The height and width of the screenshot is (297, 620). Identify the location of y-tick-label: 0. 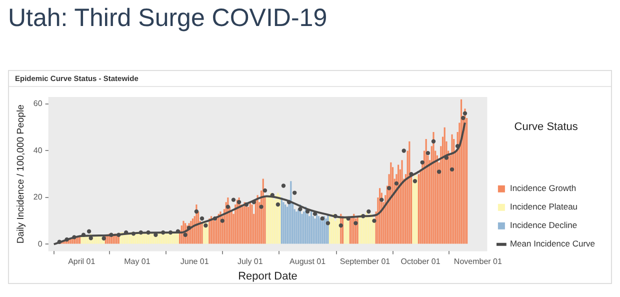
(40, 243).